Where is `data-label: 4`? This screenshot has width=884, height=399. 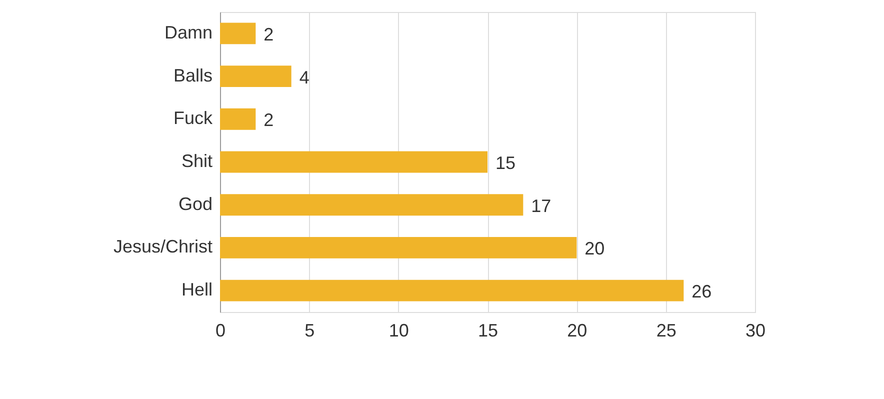 data-label: 4 is located at coordinates (304, 77).